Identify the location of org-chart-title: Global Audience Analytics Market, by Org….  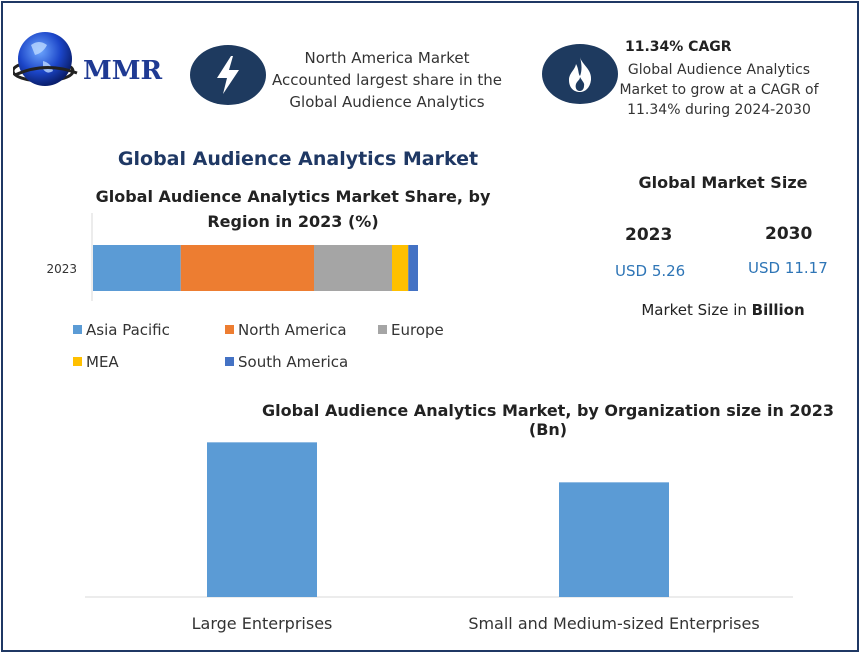
(548, 420).